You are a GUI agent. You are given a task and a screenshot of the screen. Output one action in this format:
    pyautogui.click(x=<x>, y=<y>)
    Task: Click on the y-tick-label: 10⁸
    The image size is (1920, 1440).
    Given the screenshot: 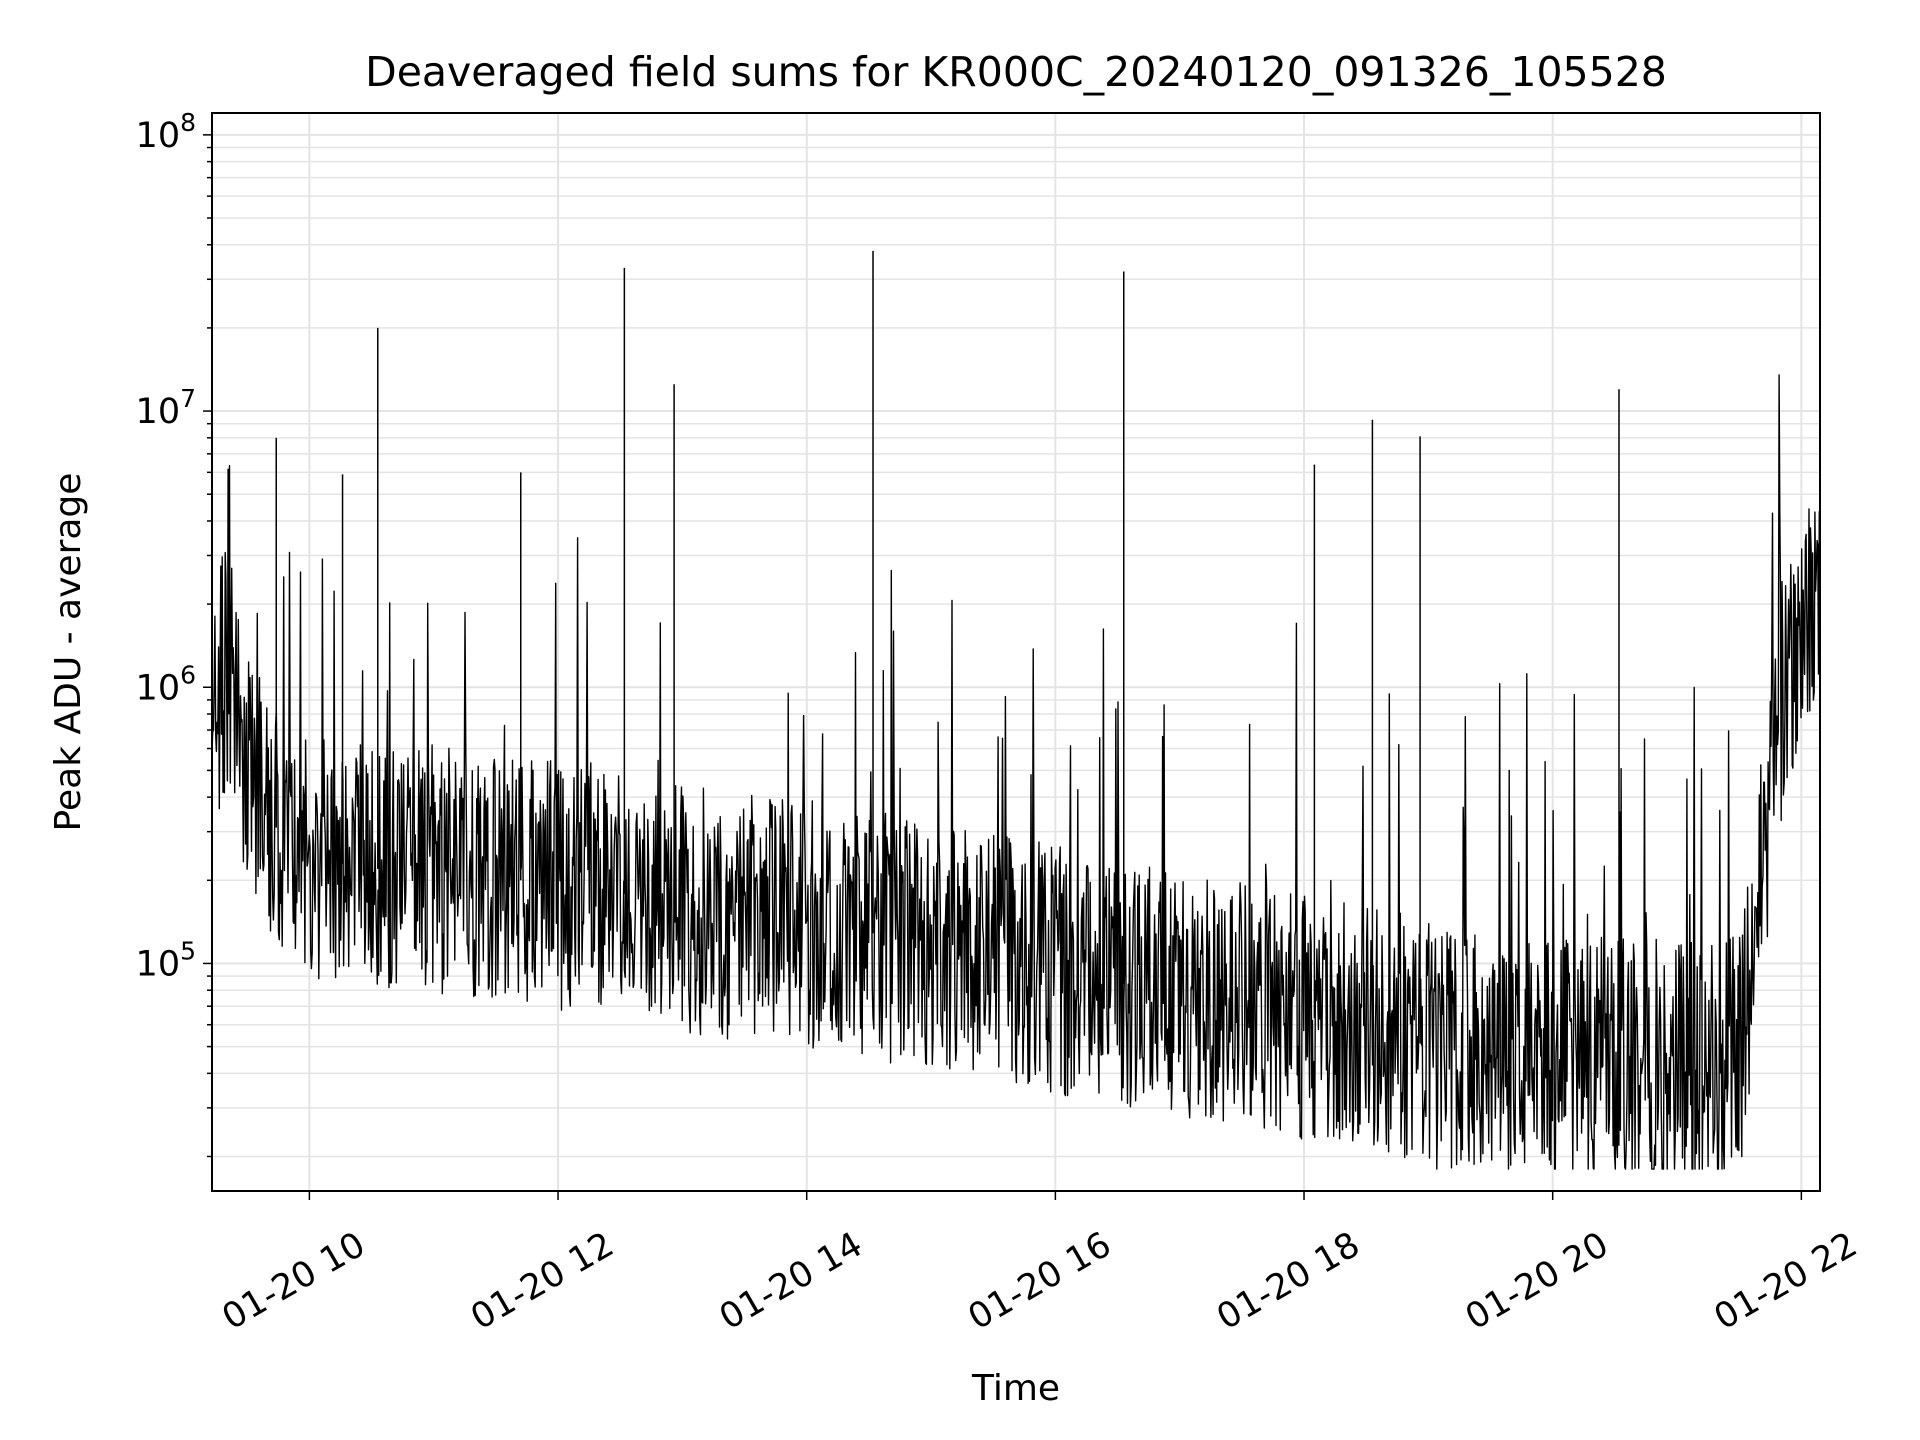 What is the action you would take?
    pyautogui.click(x=166, y=132)
    